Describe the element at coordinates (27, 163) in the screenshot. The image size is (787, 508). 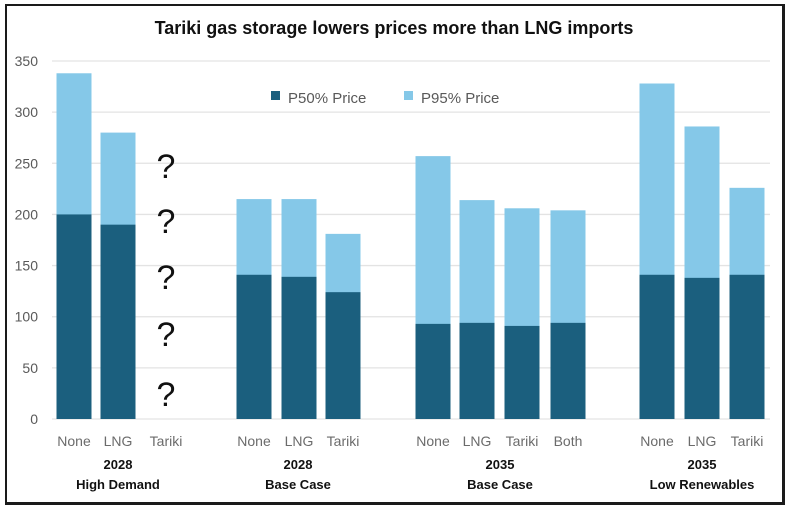
I see `y-tick-label: 250` at that location.